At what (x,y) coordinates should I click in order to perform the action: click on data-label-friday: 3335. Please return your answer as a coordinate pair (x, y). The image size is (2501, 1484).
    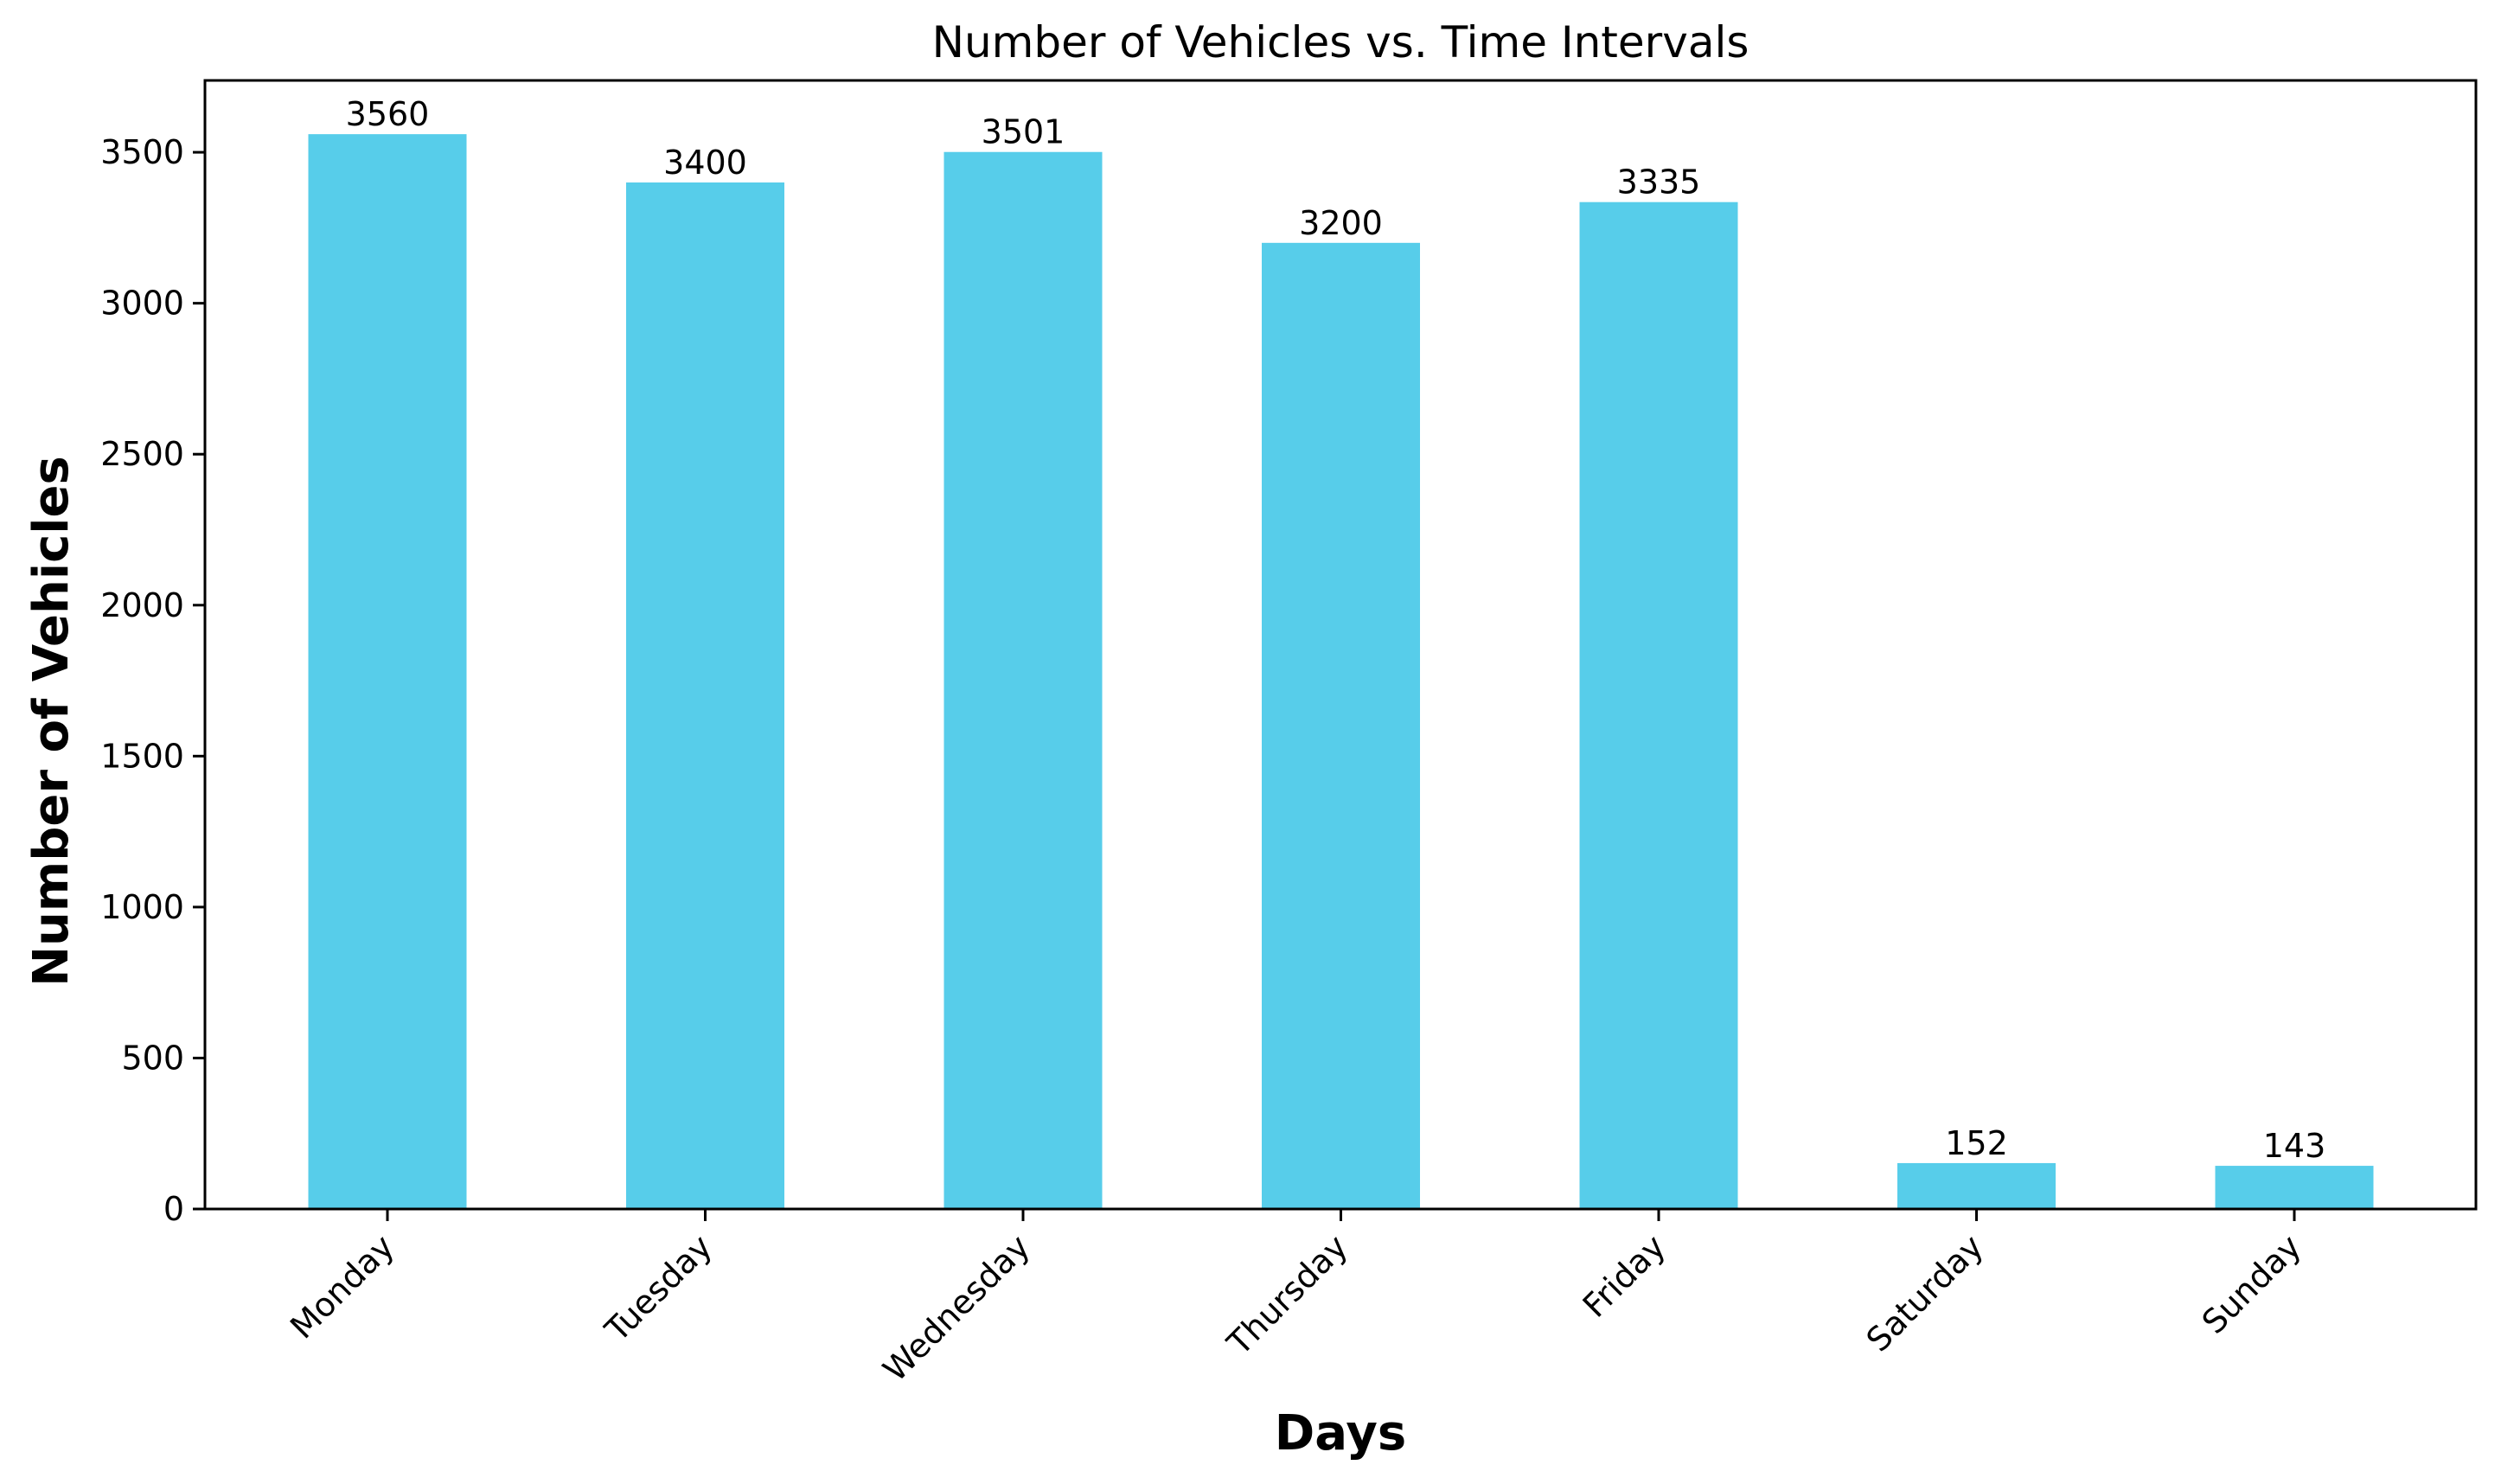
    Looking at the image, I should click on (1659, 182).